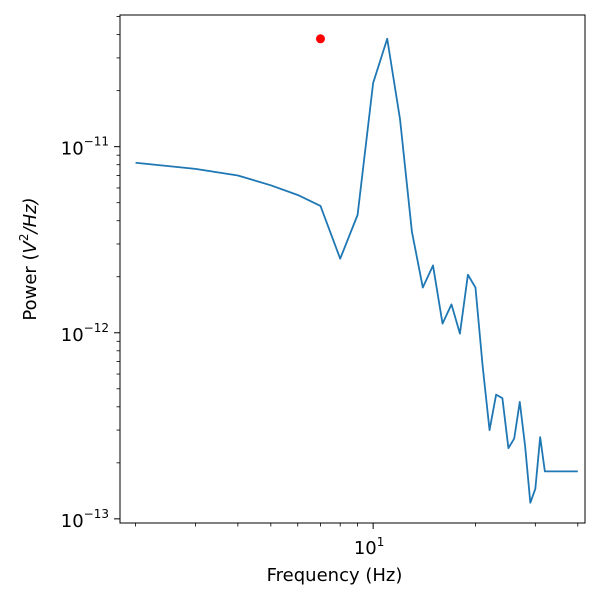 The width and height of the screenshot is (600, 600). Describe the element at coordinates (369, 547) in the screenshot. I see `x-tick-label: 101` at that location.